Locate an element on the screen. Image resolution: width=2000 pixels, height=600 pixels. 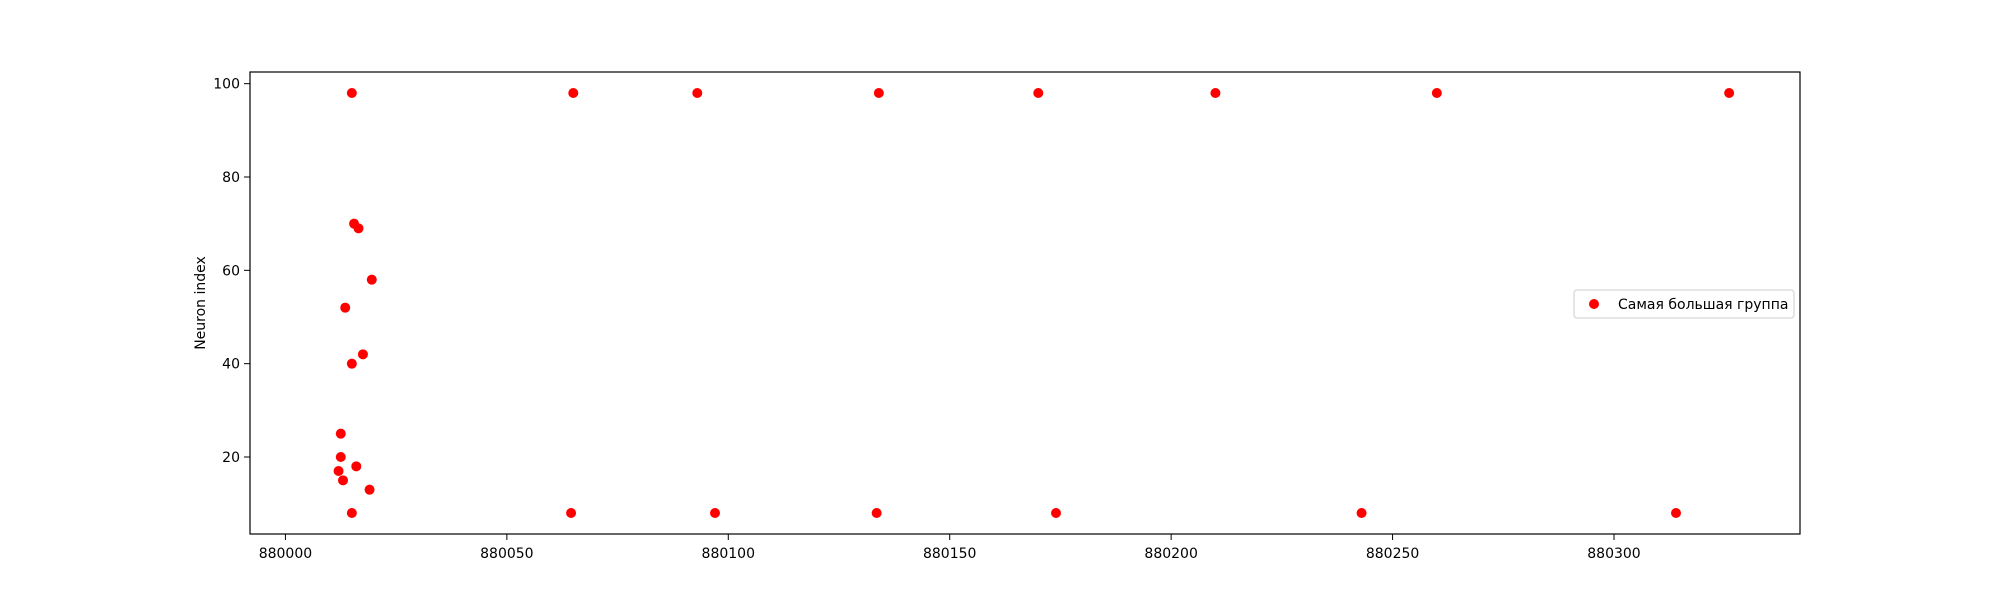
x-tick-label: 880050 is located at coordinates (506, 554).